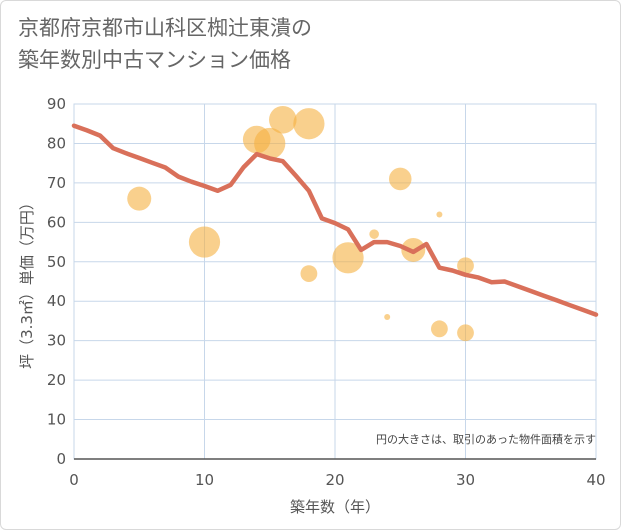 The image size is (621, 530). I want to click on y-tick-label: 50, so click(56, 262).